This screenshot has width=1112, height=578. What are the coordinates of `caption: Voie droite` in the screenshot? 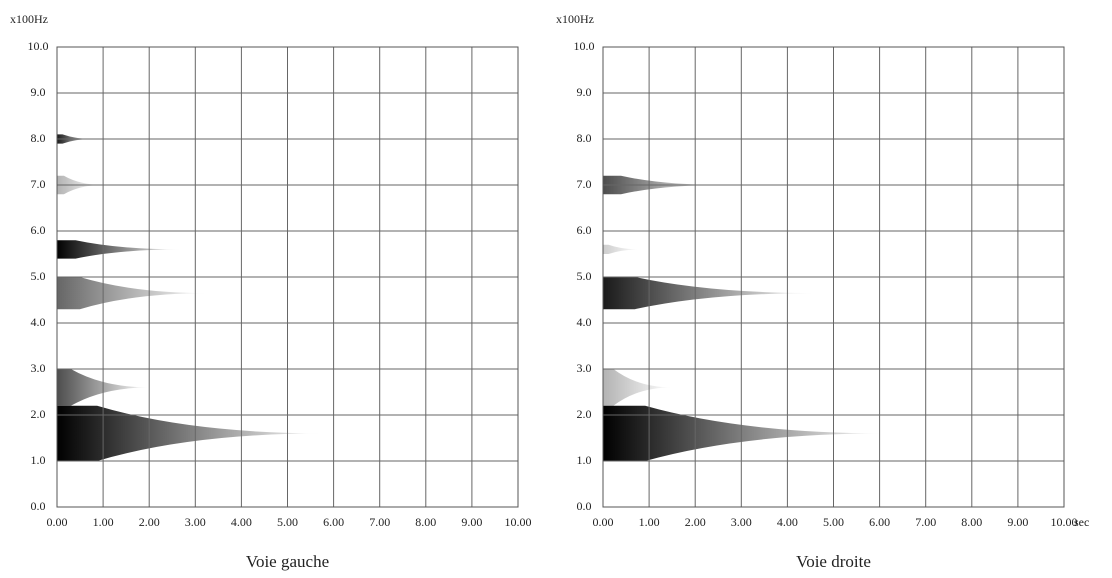 It's located at (833, 561).